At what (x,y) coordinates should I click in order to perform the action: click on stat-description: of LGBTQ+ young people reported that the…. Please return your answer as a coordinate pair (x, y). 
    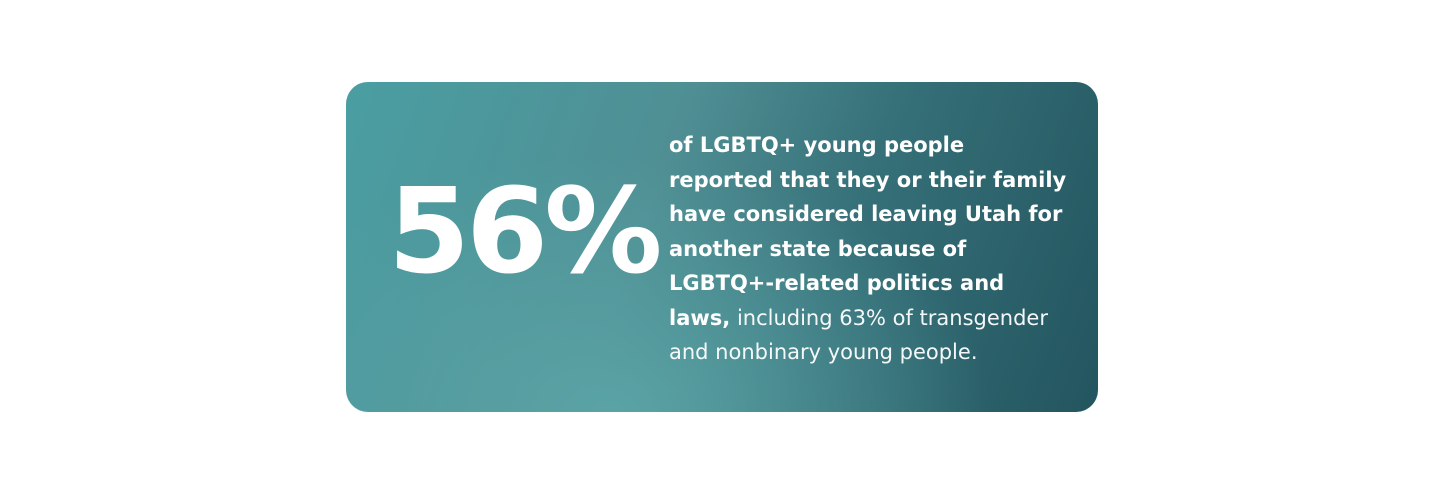
    Looking at the image, I should click on (869, 249).